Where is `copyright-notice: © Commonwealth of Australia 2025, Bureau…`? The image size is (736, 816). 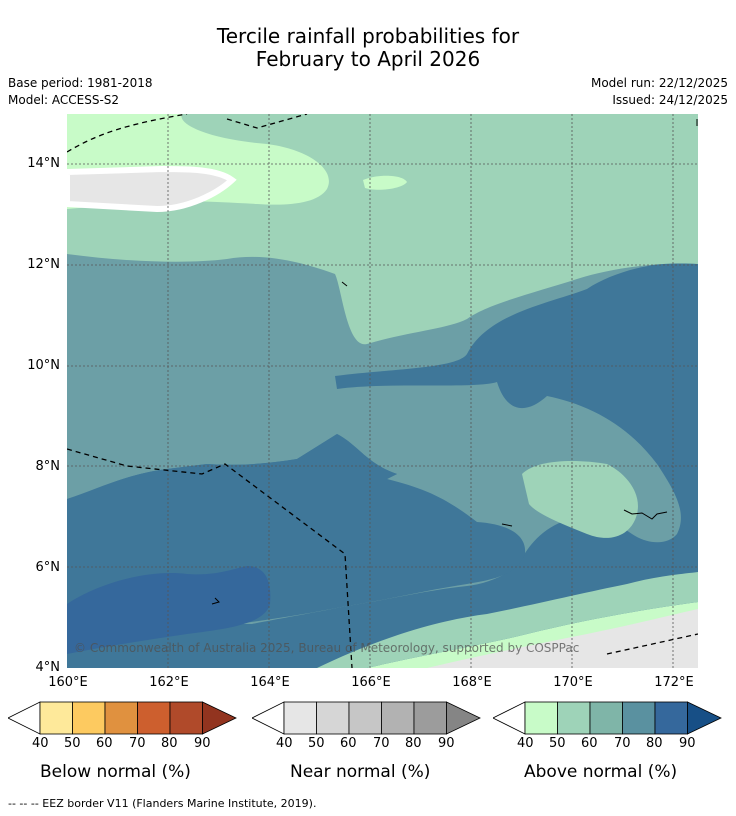
copyright-notice: © Commonwealth of Australia 2025, Bureau… is located at coordinates (327, 648).